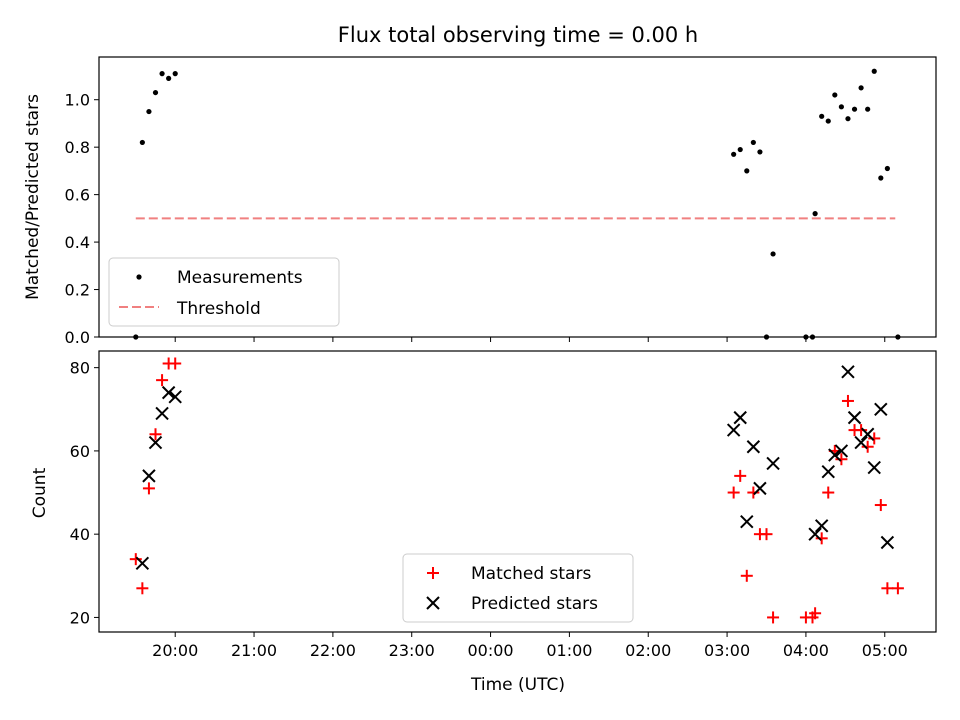 The image size is (960, 720). I want to click on top-legend-box, so click(224, 292).